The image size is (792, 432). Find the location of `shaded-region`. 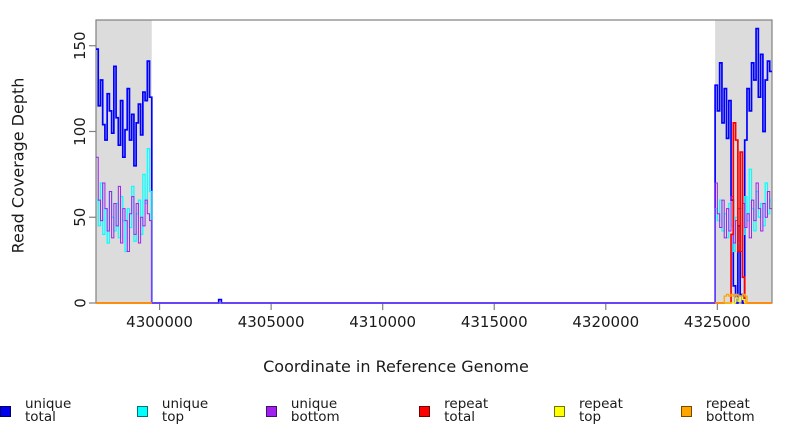

shaded-region is located at coordinates (124, 161).